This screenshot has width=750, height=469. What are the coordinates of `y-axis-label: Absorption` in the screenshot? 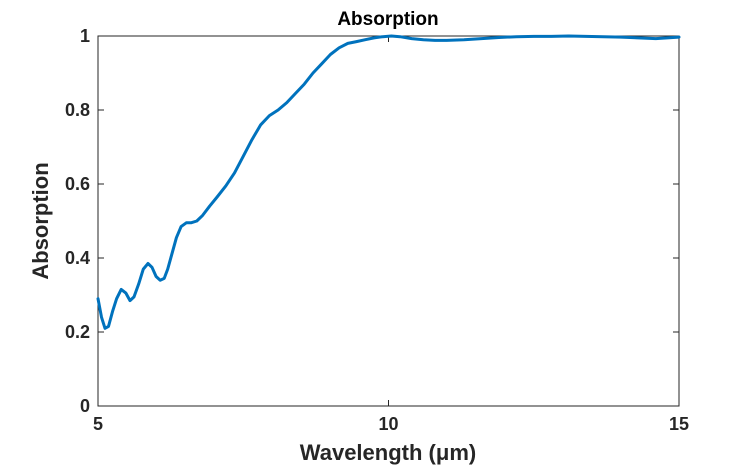 It's located at (40, 220).